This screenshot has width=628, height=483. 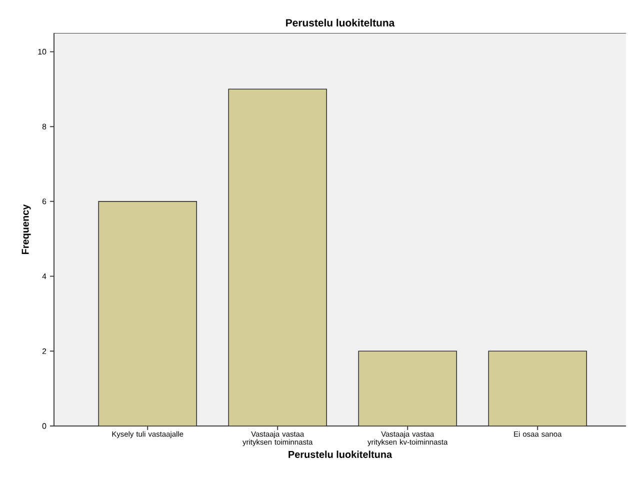 I want to click on x-axis-title: Perustelu luokiteltuna, so click(x=340, y=454).